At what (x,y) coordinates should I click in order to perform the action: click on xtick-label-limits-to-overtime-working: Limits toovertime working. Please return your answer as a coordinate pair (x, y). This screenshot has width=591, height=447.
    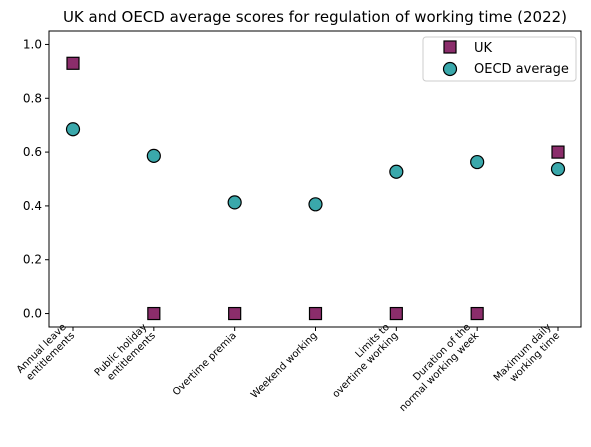
    Looking at the image, I should click on (361, 361).